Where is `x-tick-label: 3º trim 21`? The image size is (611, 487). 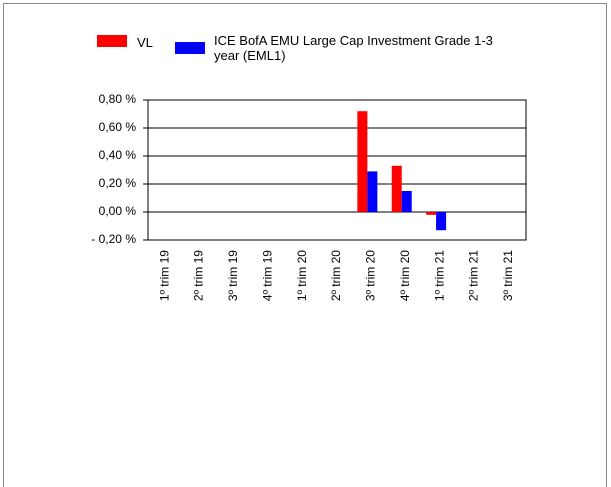 x-tick-label: 3º trim 21 is located at coordinates (508, 275).